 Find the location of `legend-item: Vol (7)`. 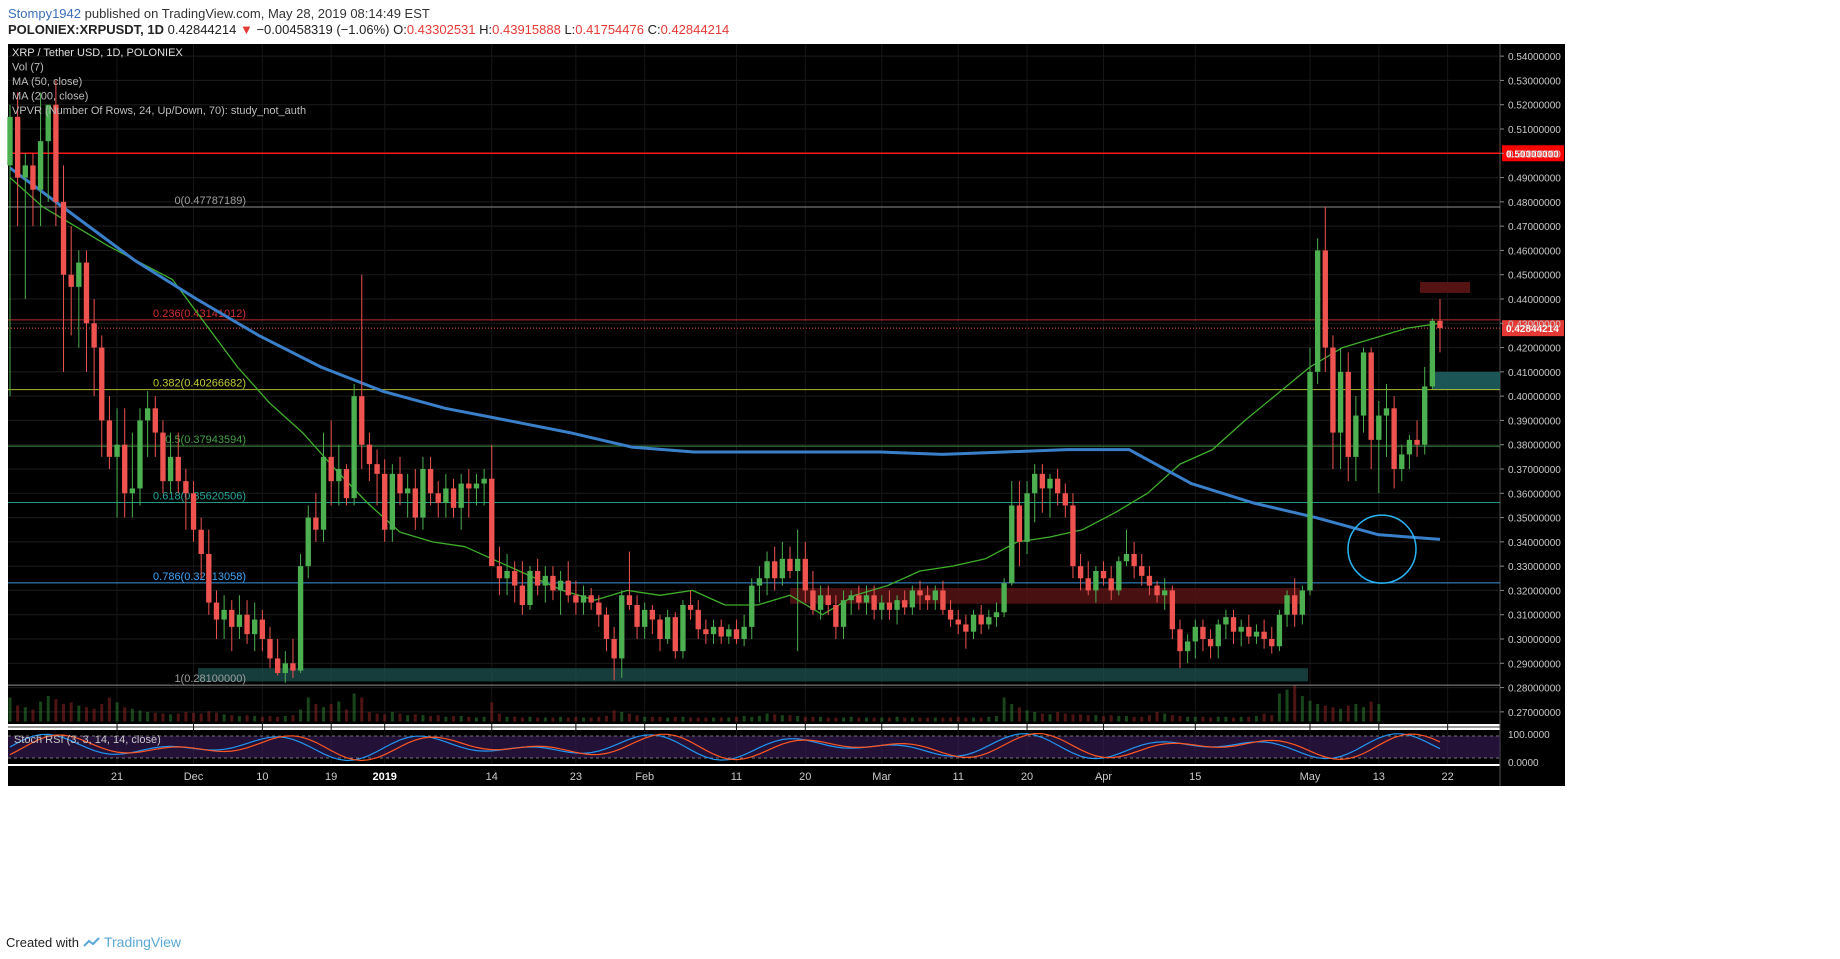

legend-item: Vol (7) is located at coordinates (28, 68).